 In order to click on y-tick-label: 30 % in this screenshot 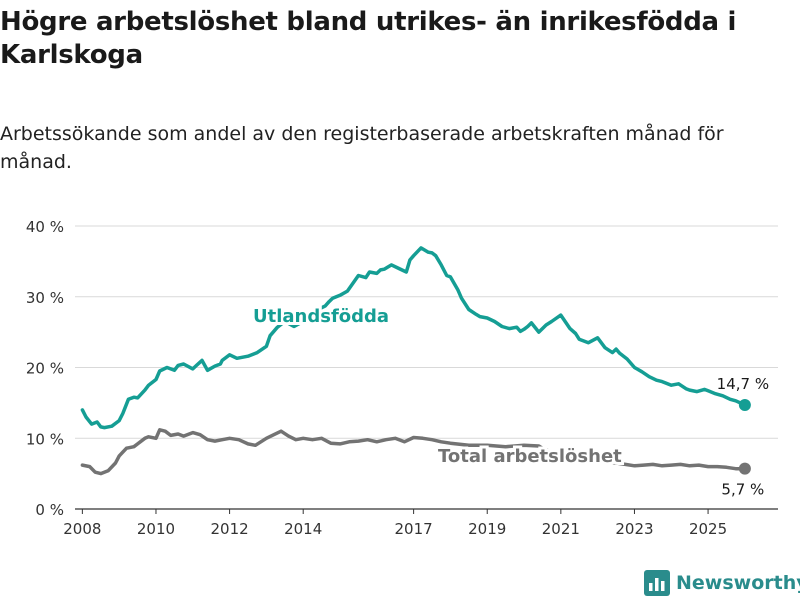, I will do `click(45, 298)`.